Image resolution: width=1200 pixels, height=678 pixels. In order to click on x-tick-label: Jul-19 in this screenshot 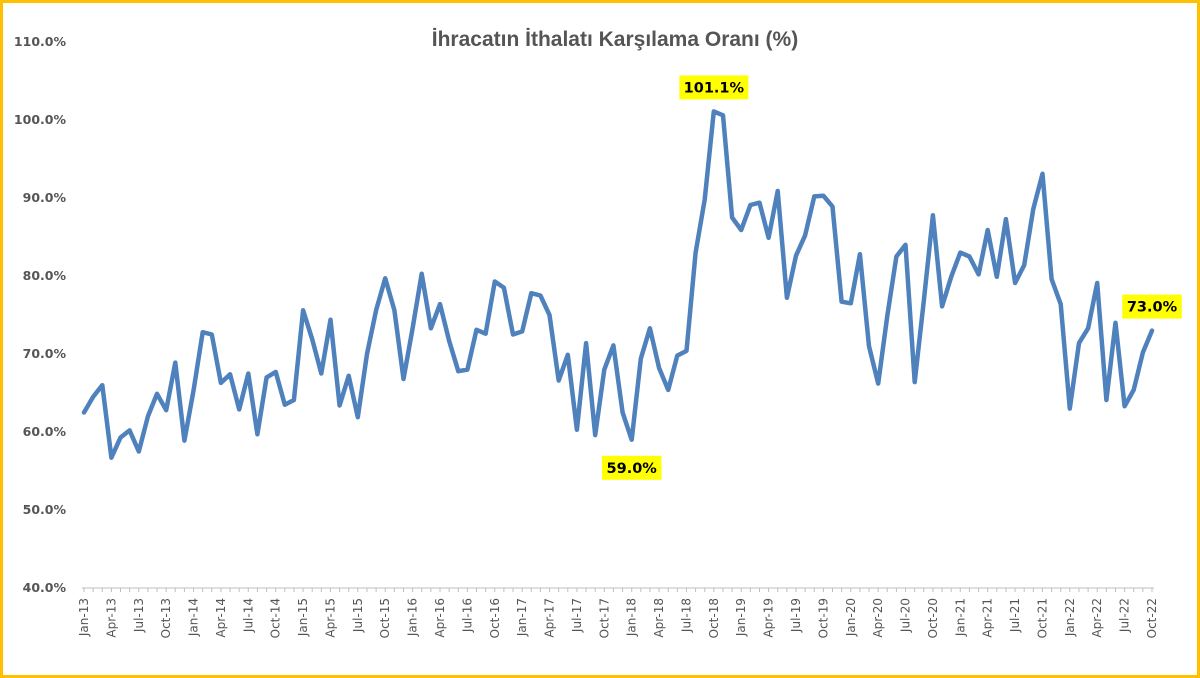, I will do `click(796, 615)`.